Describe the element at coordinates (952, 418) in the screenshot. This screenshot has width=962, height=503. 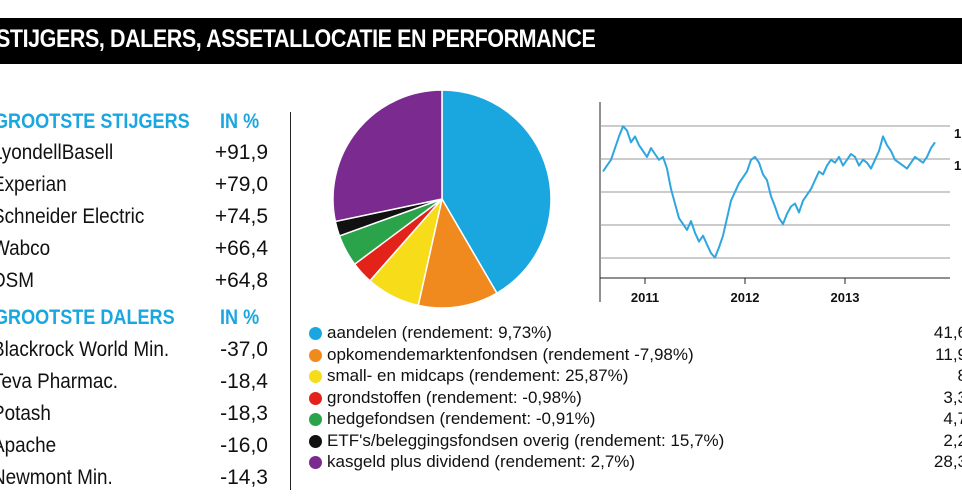
I see `legend-value: 4,7` at that location.